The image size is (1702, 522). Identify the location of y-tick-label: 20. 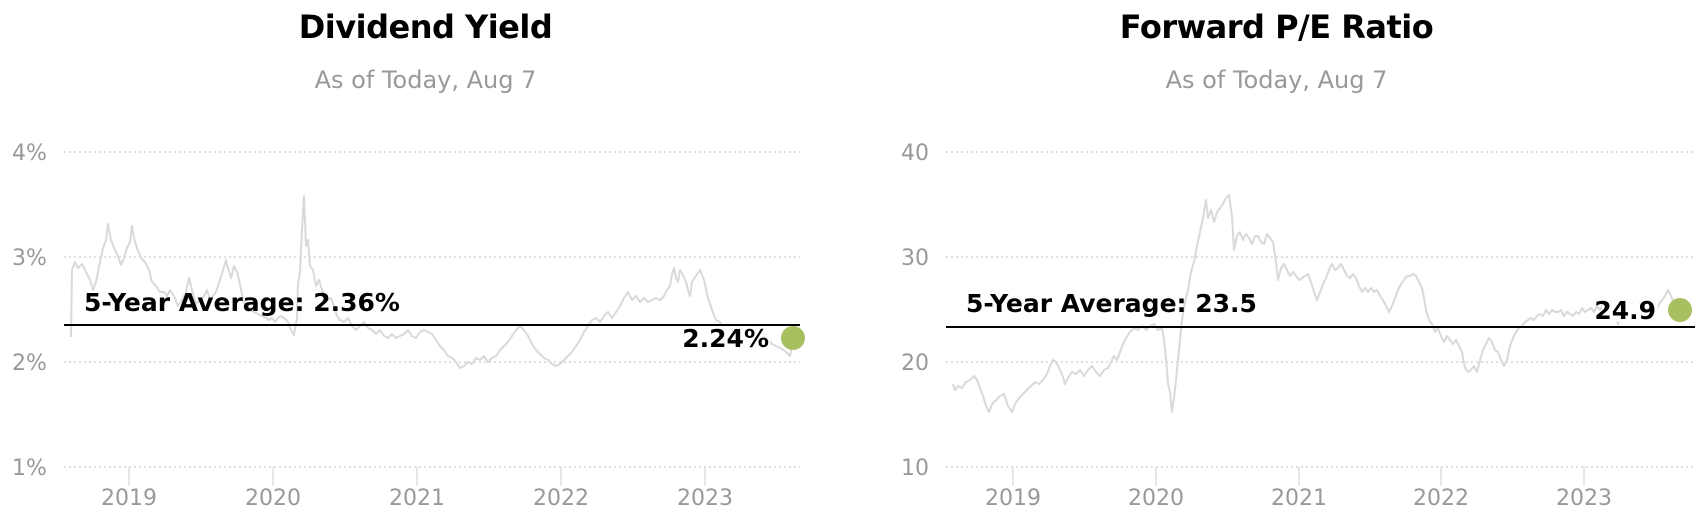
(915, 363).